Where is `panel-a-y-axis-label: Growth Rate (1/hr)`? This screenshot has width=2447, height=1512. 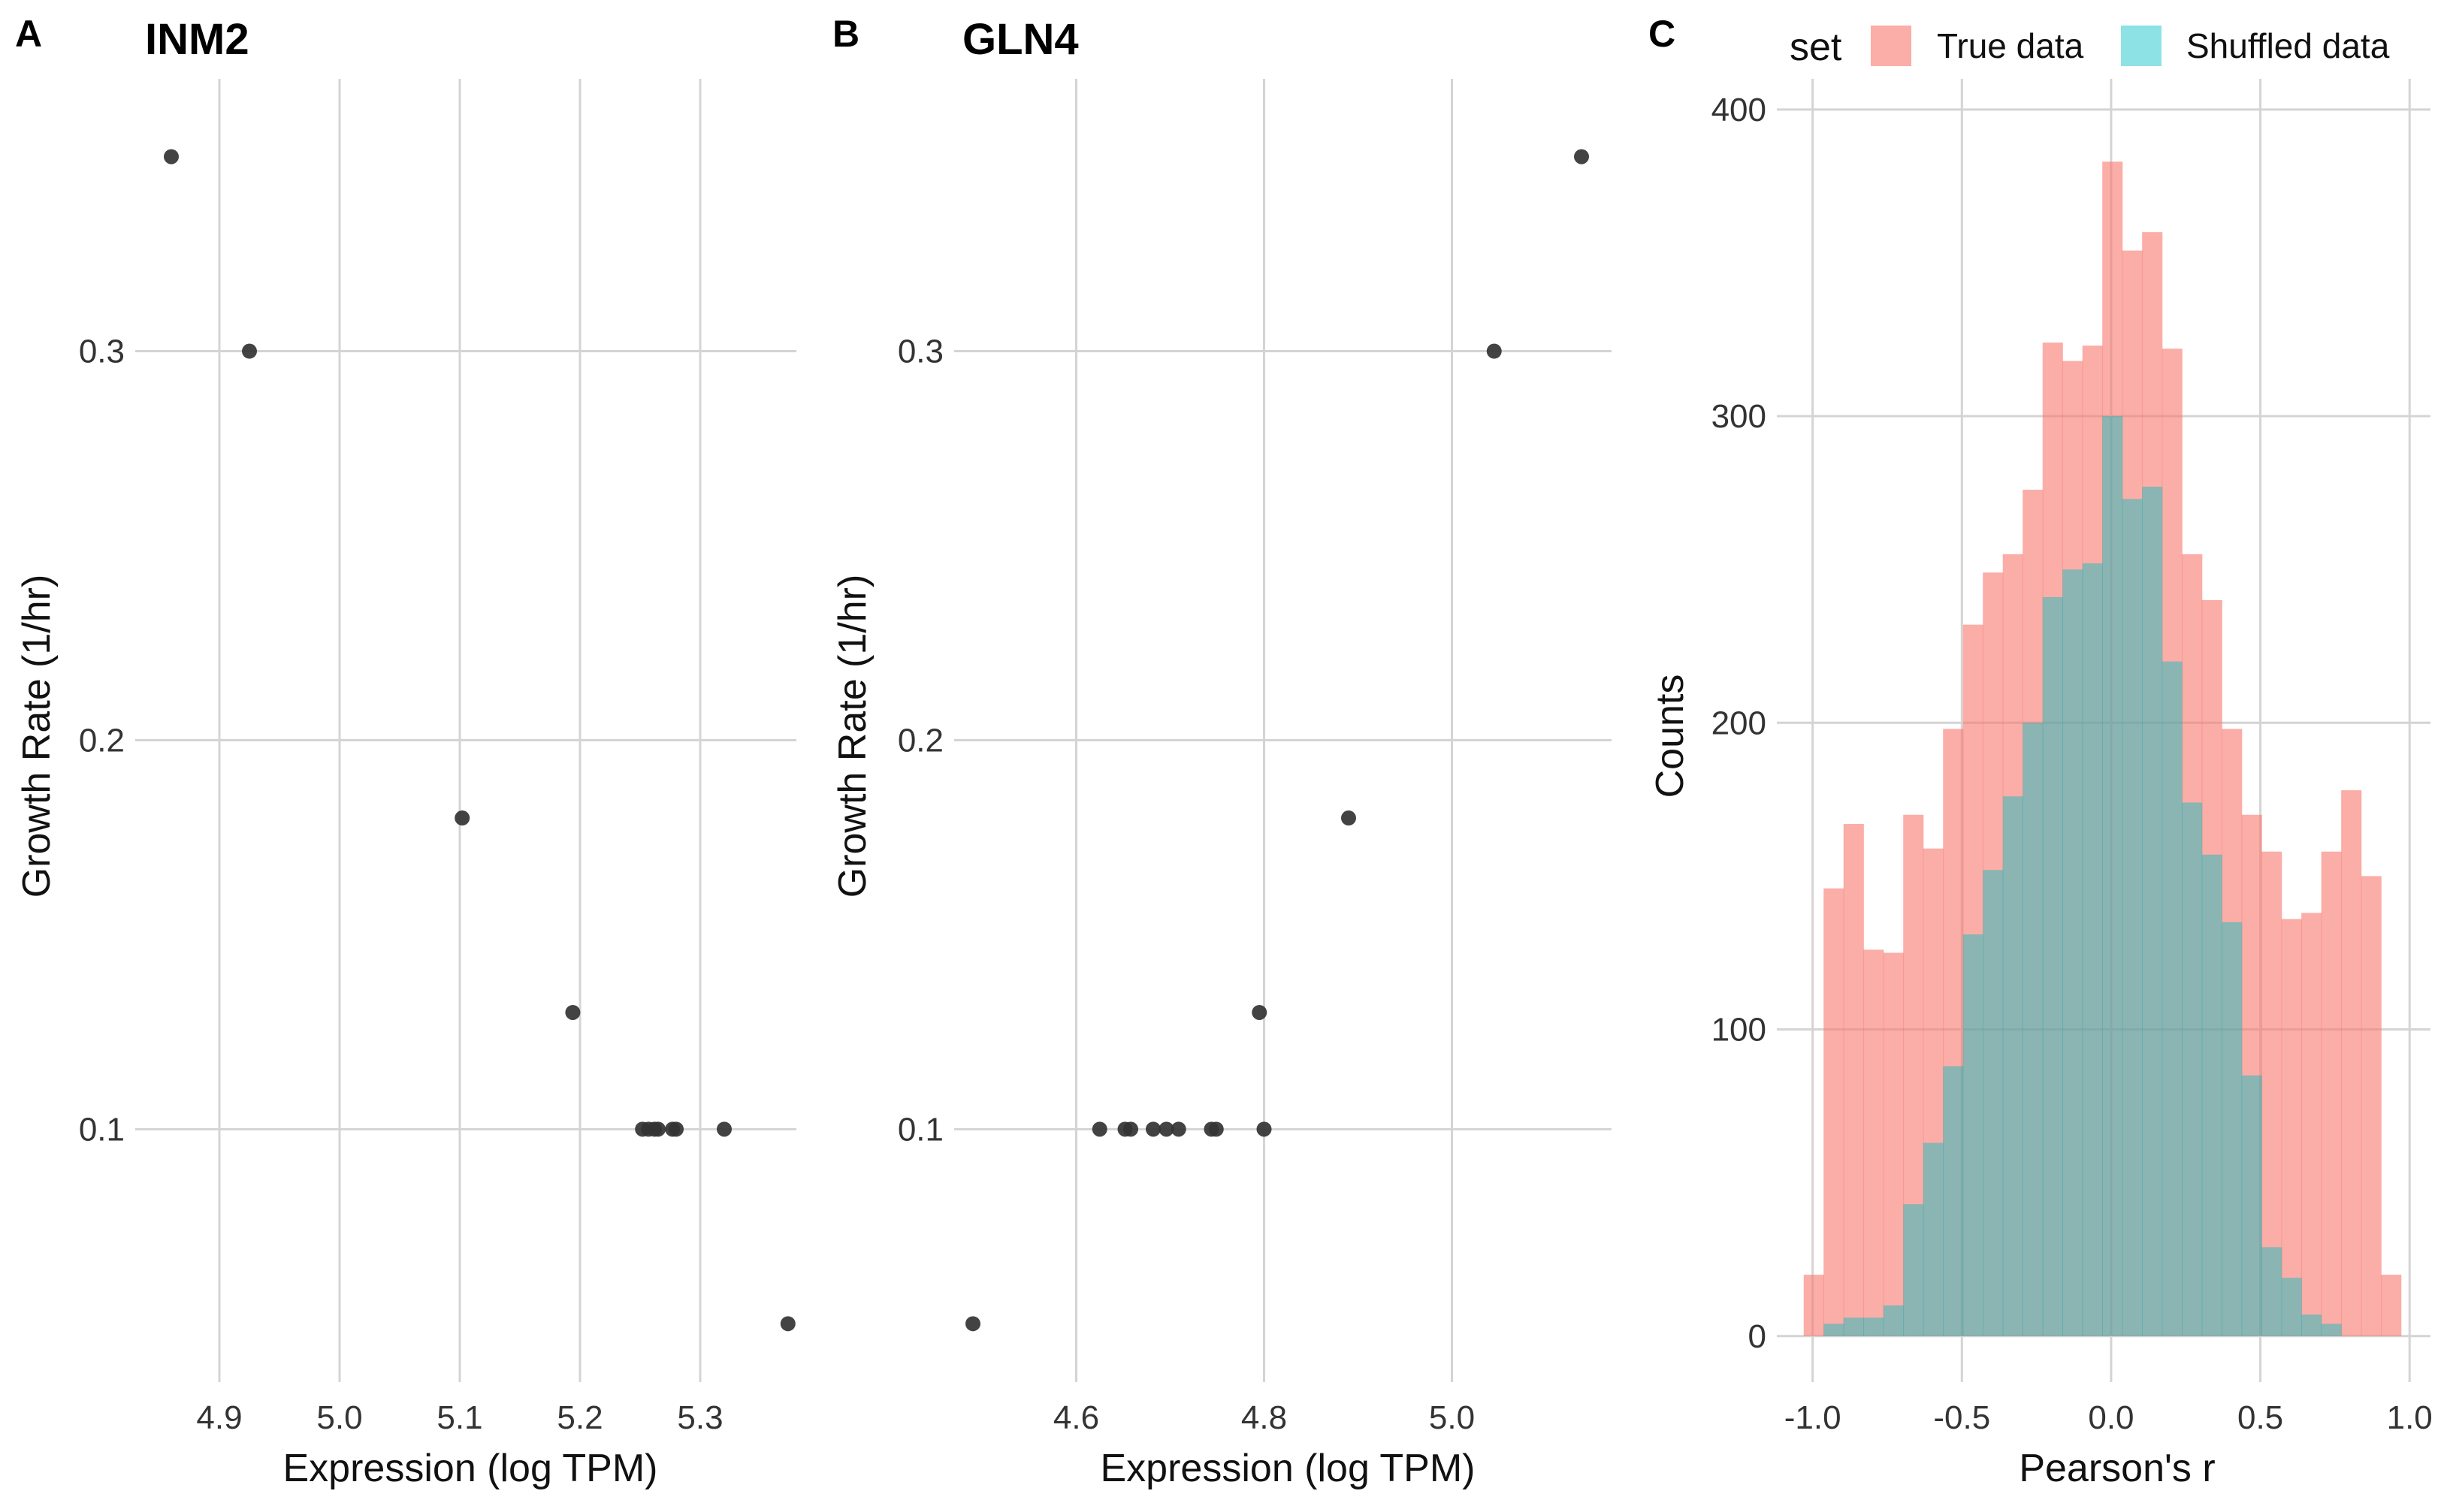 panel-a-y-axis-label: Growth Rate (1/hr) is located at coordinates (37, 736).